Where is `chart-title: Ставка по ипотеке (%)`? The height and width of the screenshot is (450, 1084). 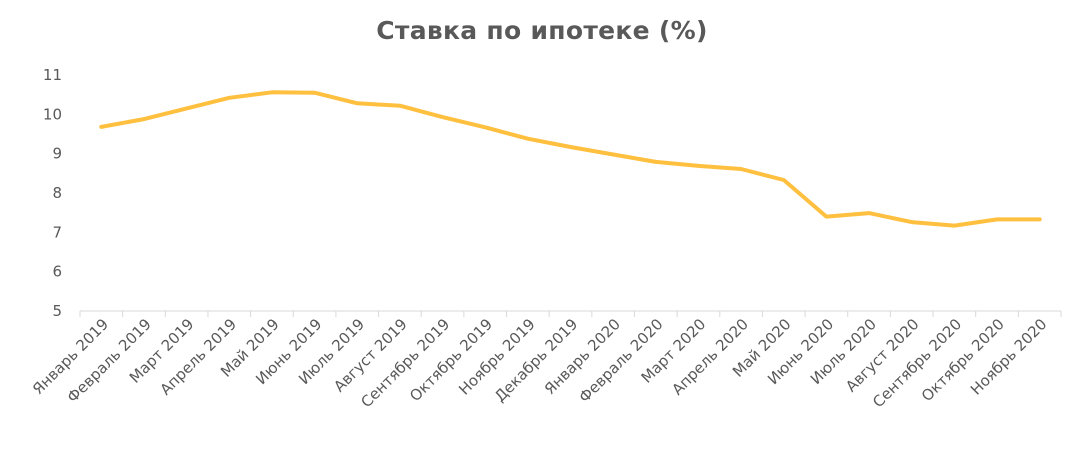 chart-title: Ставка по ипотеке (%) is located at coordinates (542, 30).